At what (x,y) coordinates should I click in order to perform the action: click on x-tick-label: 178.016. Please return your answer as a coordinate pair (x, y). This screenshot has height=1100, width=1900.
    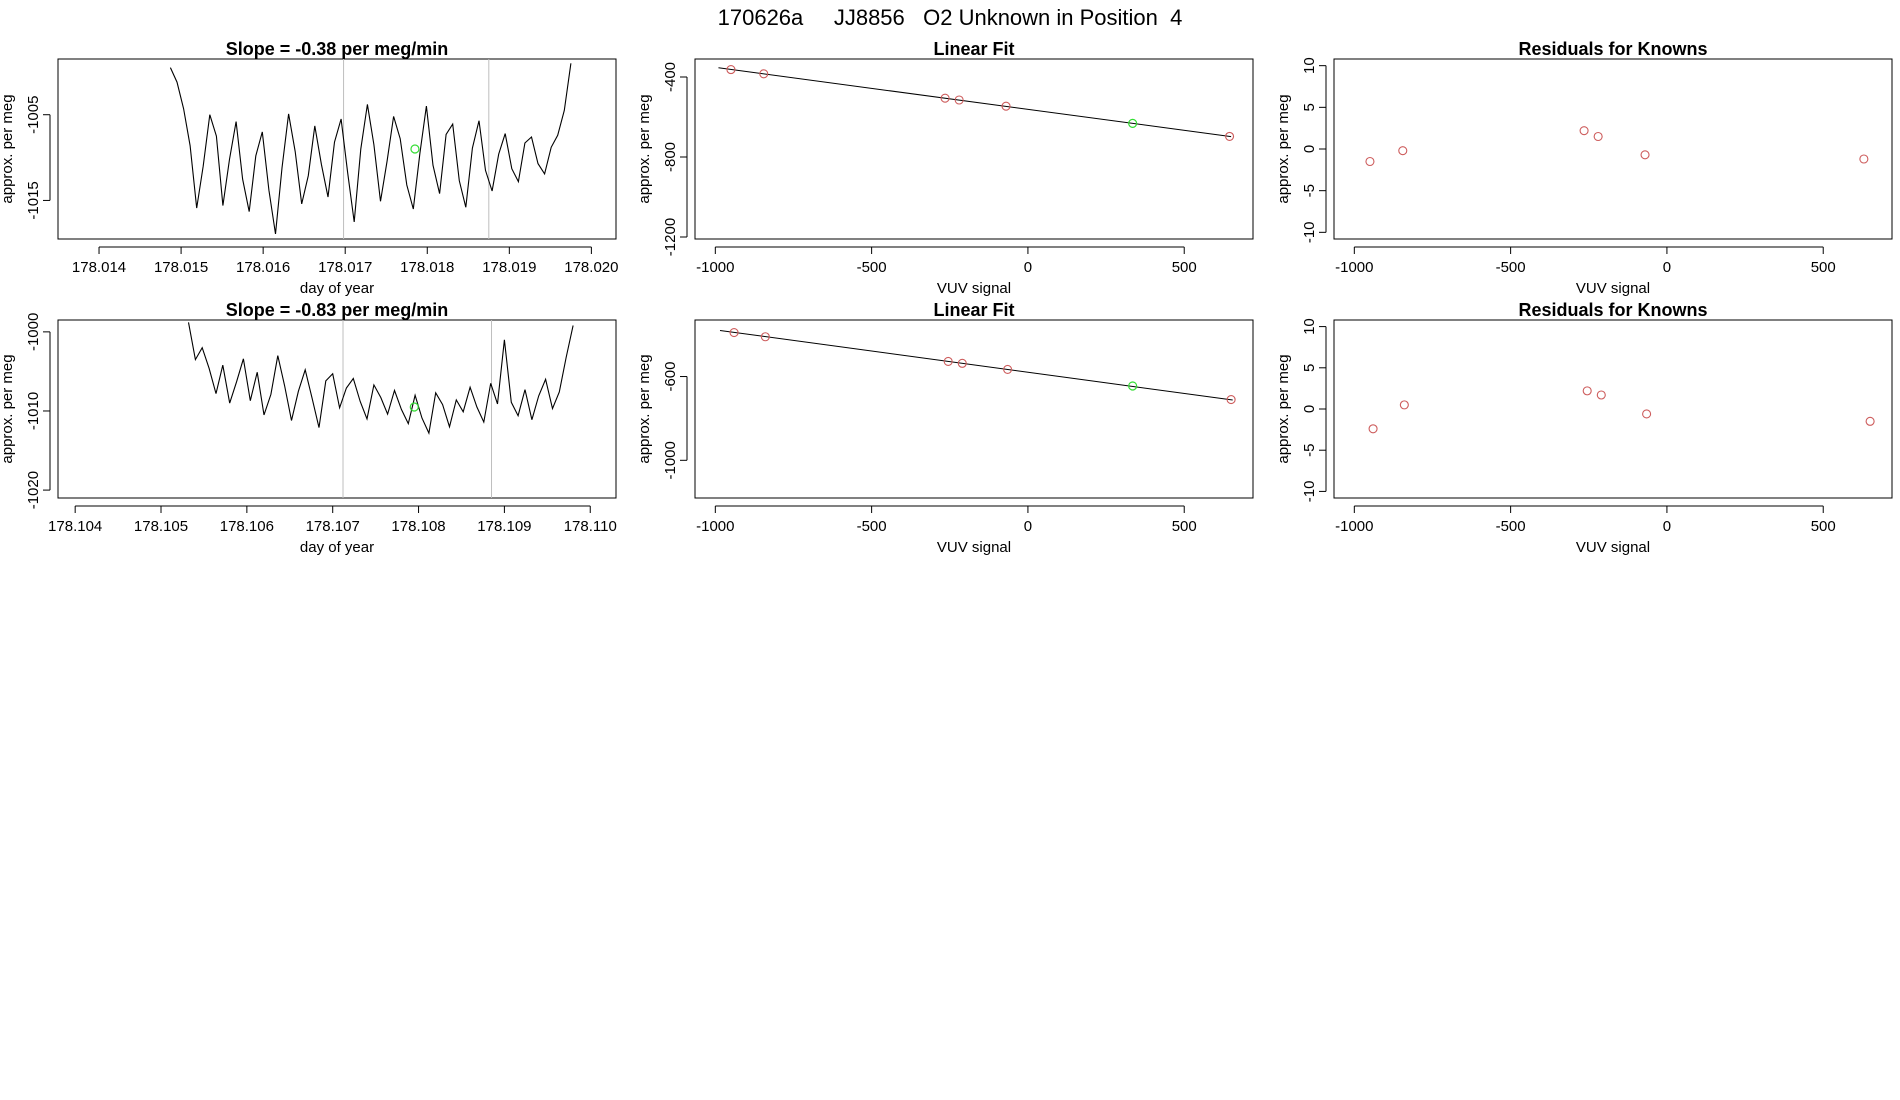
    Looking at the image, I should click on (263, 267).